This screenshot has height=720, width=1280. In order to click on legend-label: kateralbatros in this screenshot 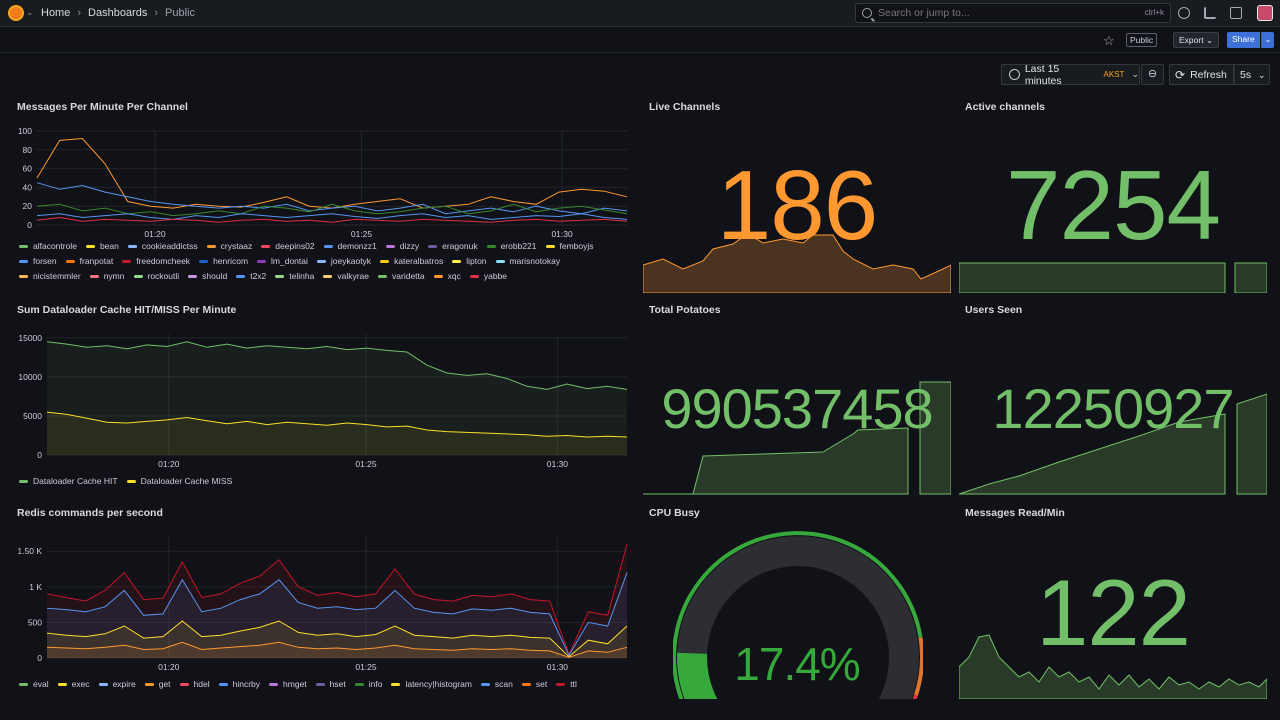, I will do `click(419, 261)`.